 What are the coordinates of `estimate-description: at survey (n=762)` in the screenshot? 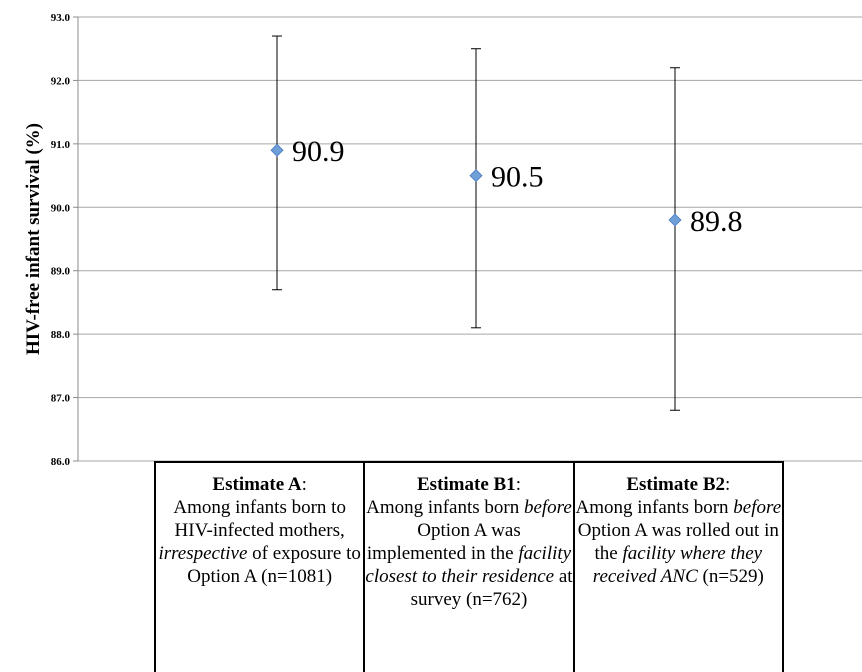 It's located at (491, 588).